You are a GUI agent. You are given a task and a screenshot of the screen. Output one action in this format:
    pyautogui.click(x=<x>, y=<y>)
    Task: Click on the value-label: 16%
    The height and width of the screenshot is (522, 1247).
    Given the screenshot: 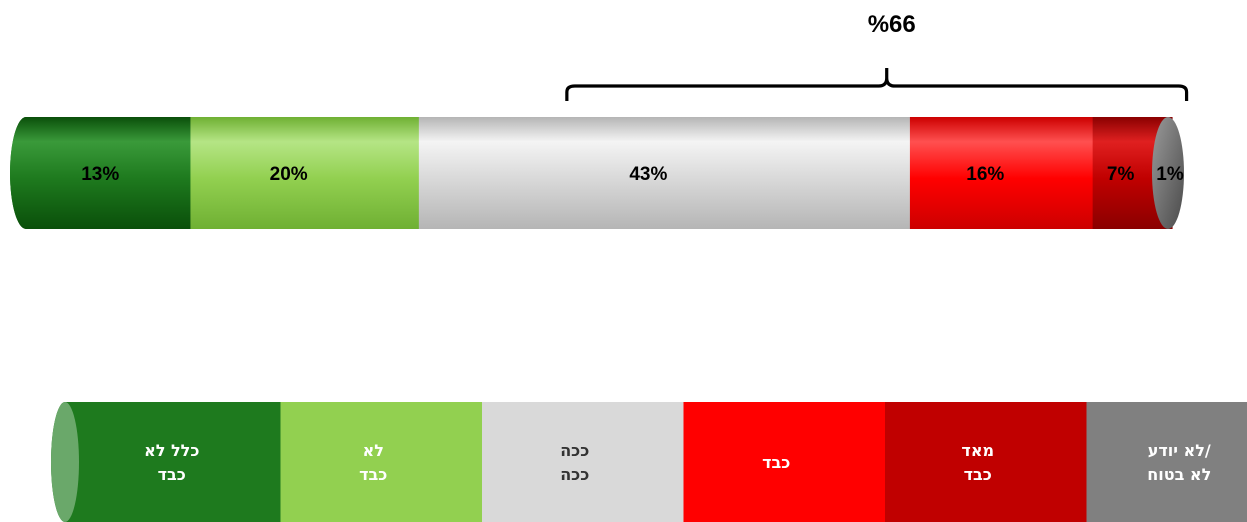 What is the action you would take?
    pyautogui.click(x=985, y=174)
    